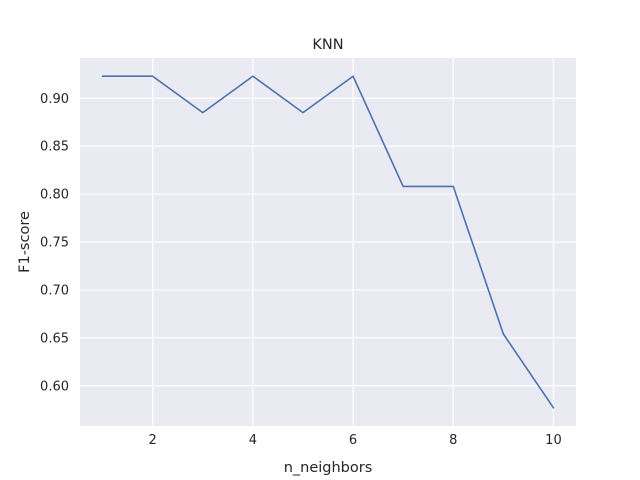  Describe the element at coordinates (553, 440) in the screenshot. I see `x-tick-label: 10` at that location.